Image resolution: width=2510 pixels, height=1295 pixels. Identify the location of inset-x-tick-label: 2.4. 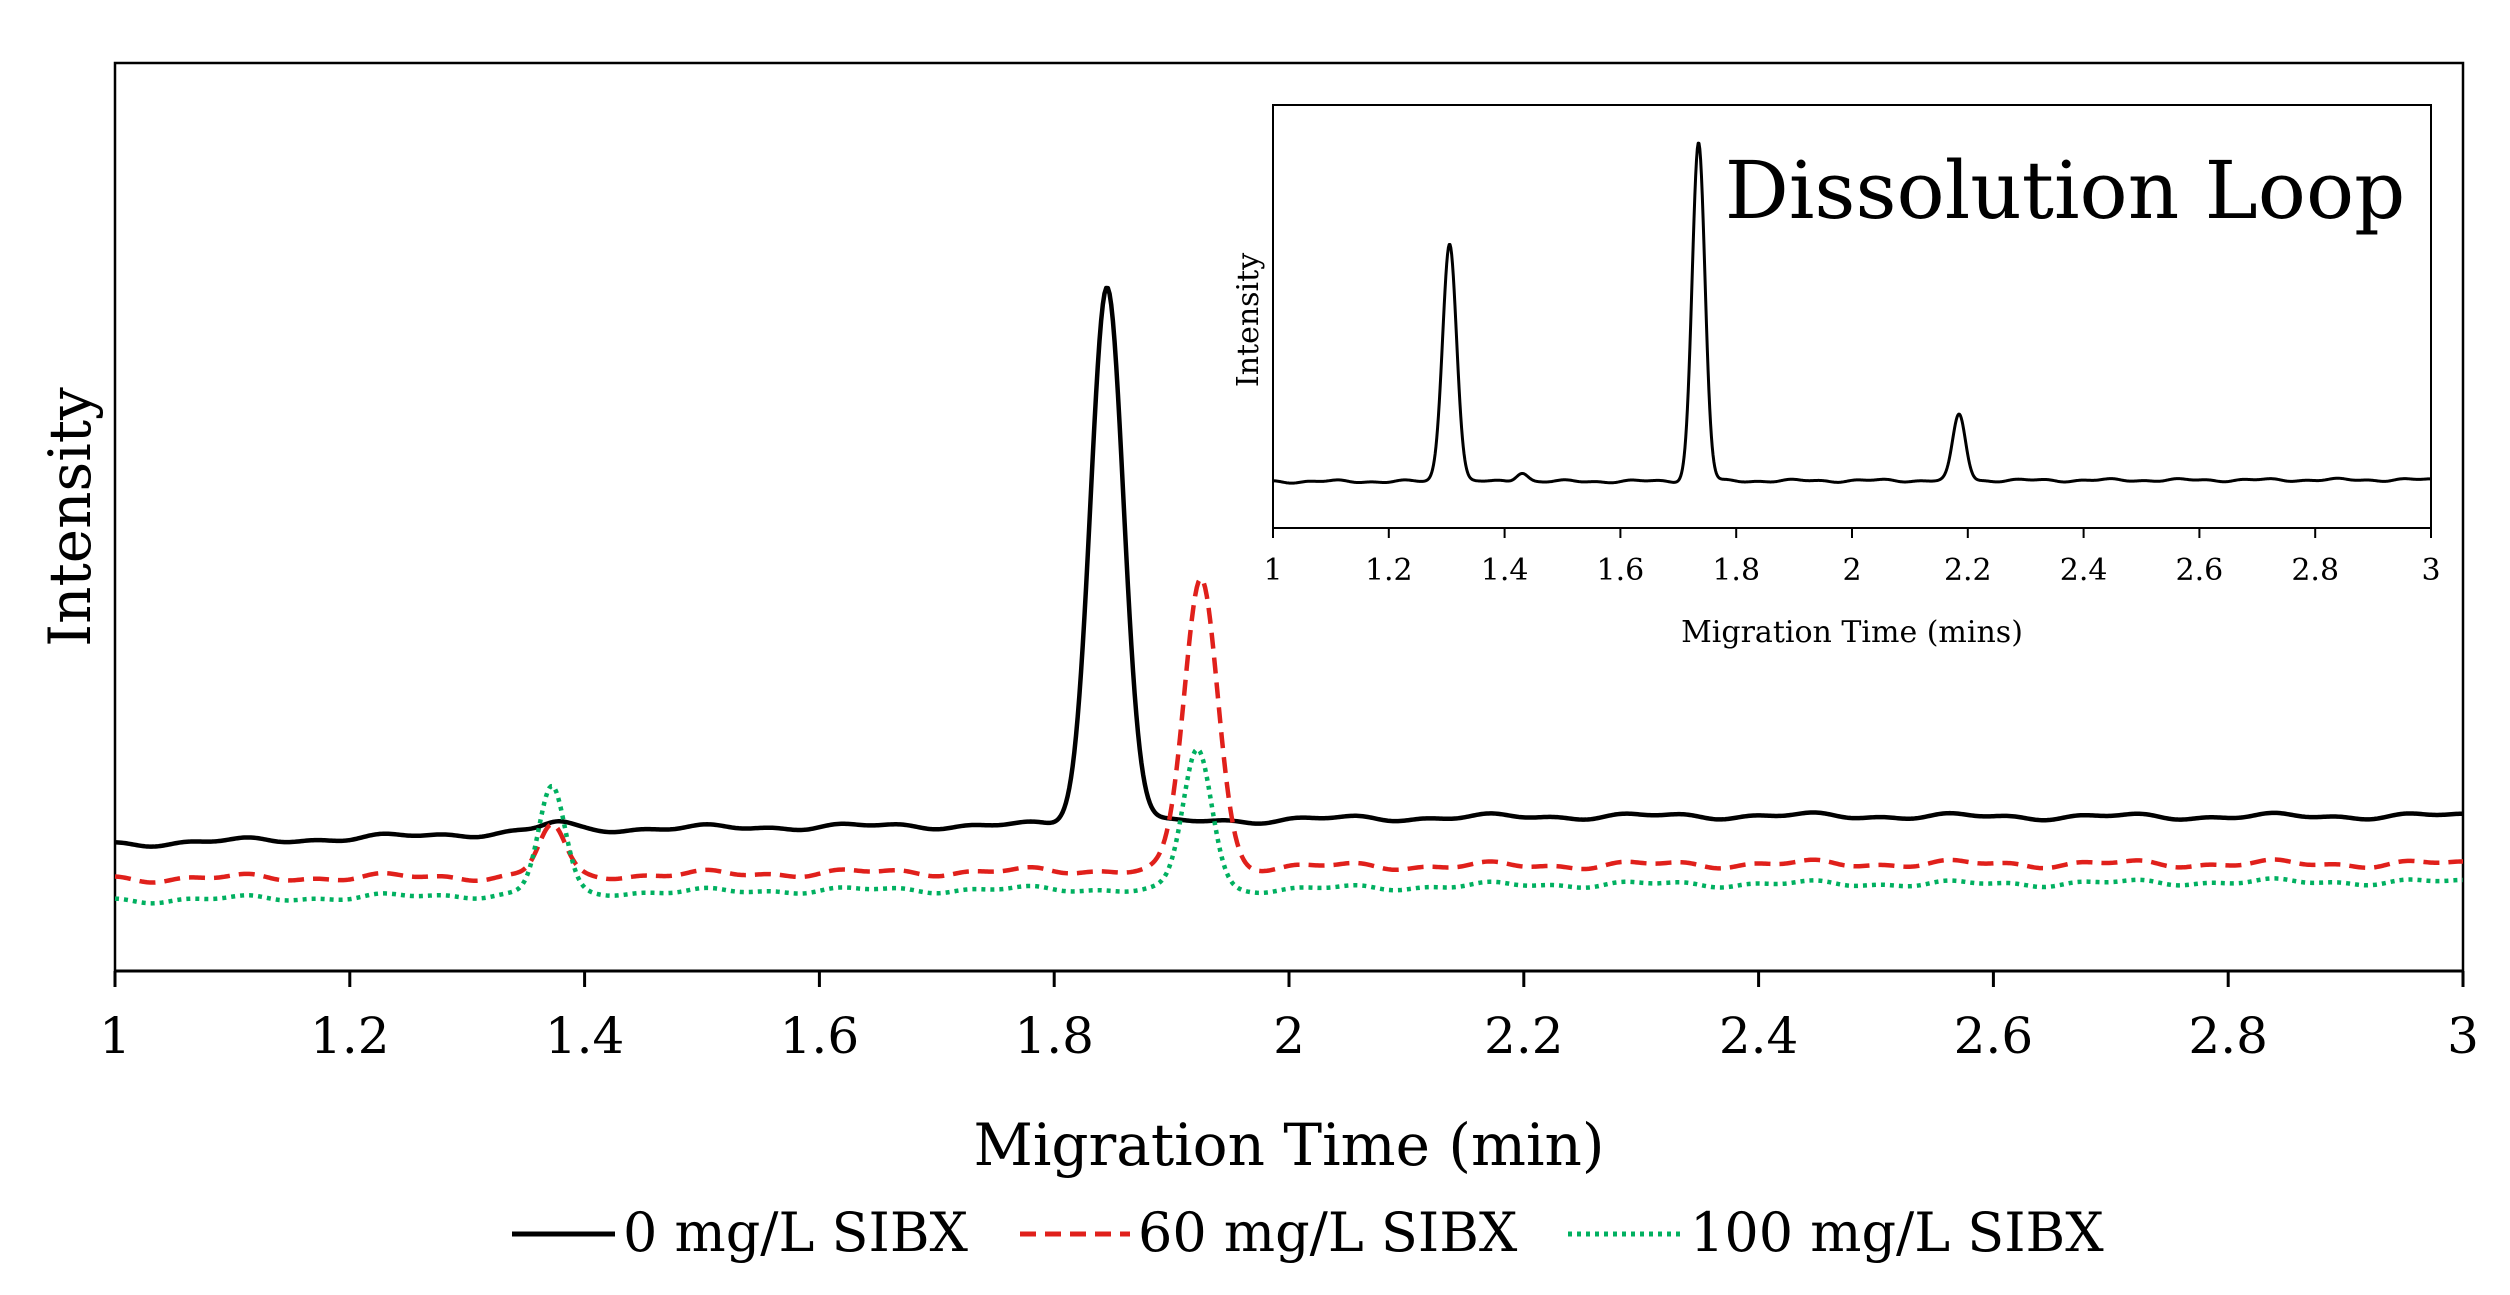
(2084, 570).